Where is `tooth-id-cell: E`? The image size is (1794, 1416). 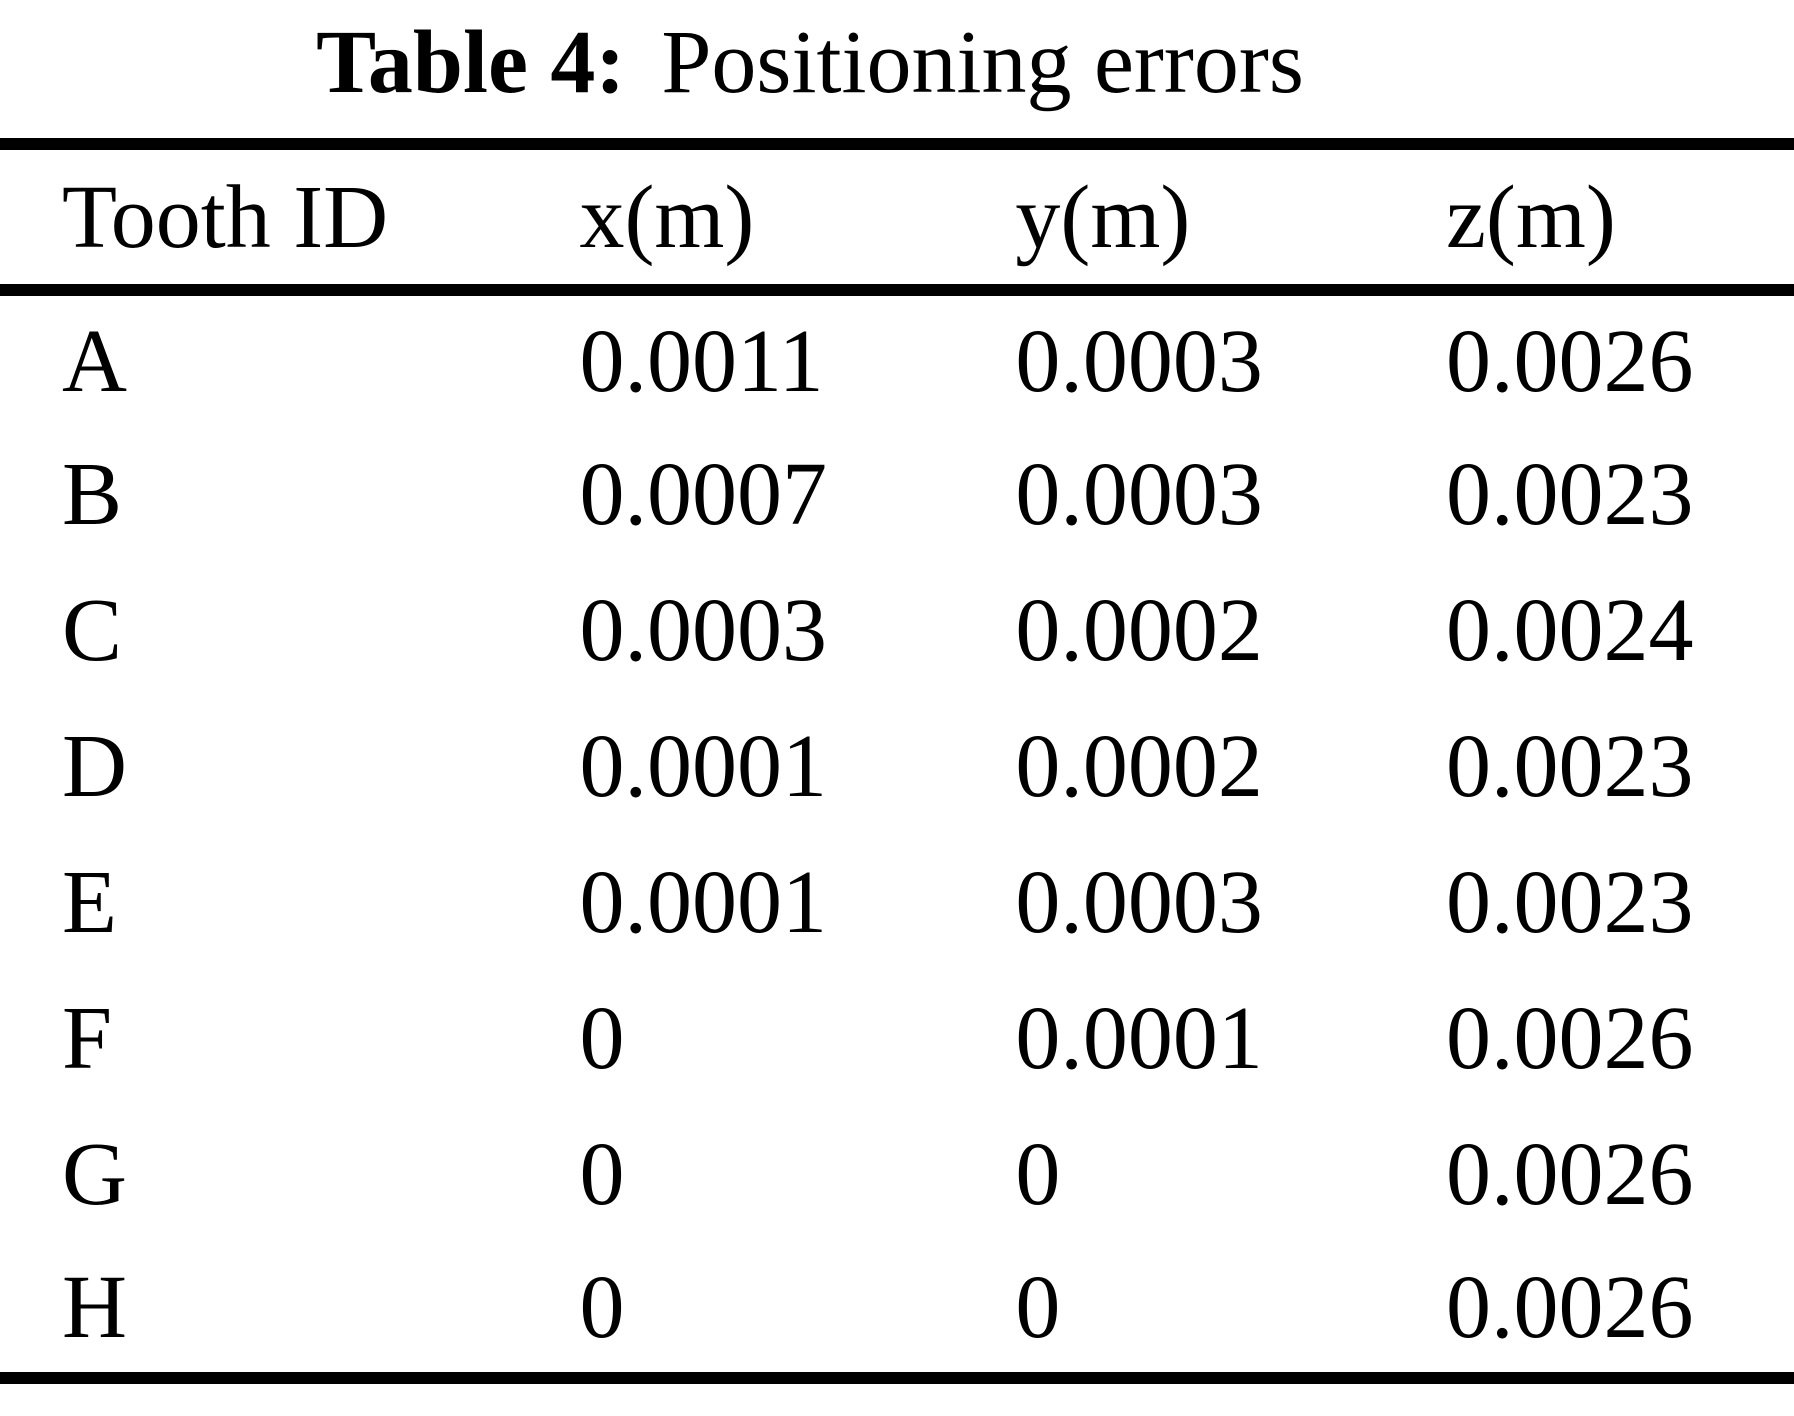 tooth-id-cell: E is located at coordinates (89, 902).